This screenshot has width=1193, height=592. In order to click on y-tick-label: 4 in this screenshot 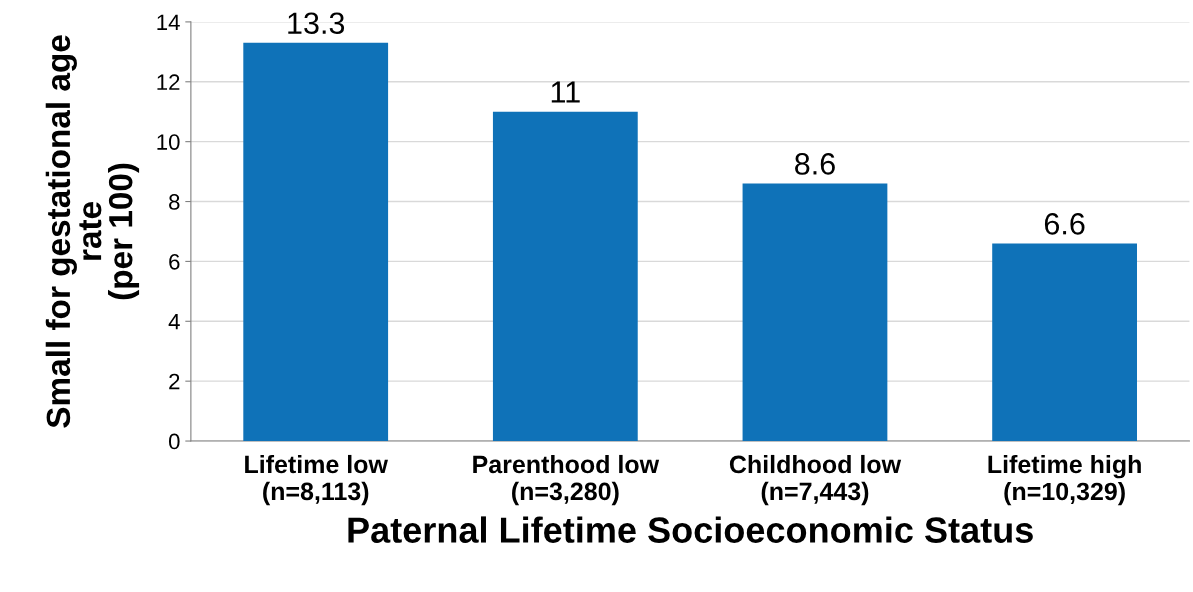, I will do `click(174, 322)`.